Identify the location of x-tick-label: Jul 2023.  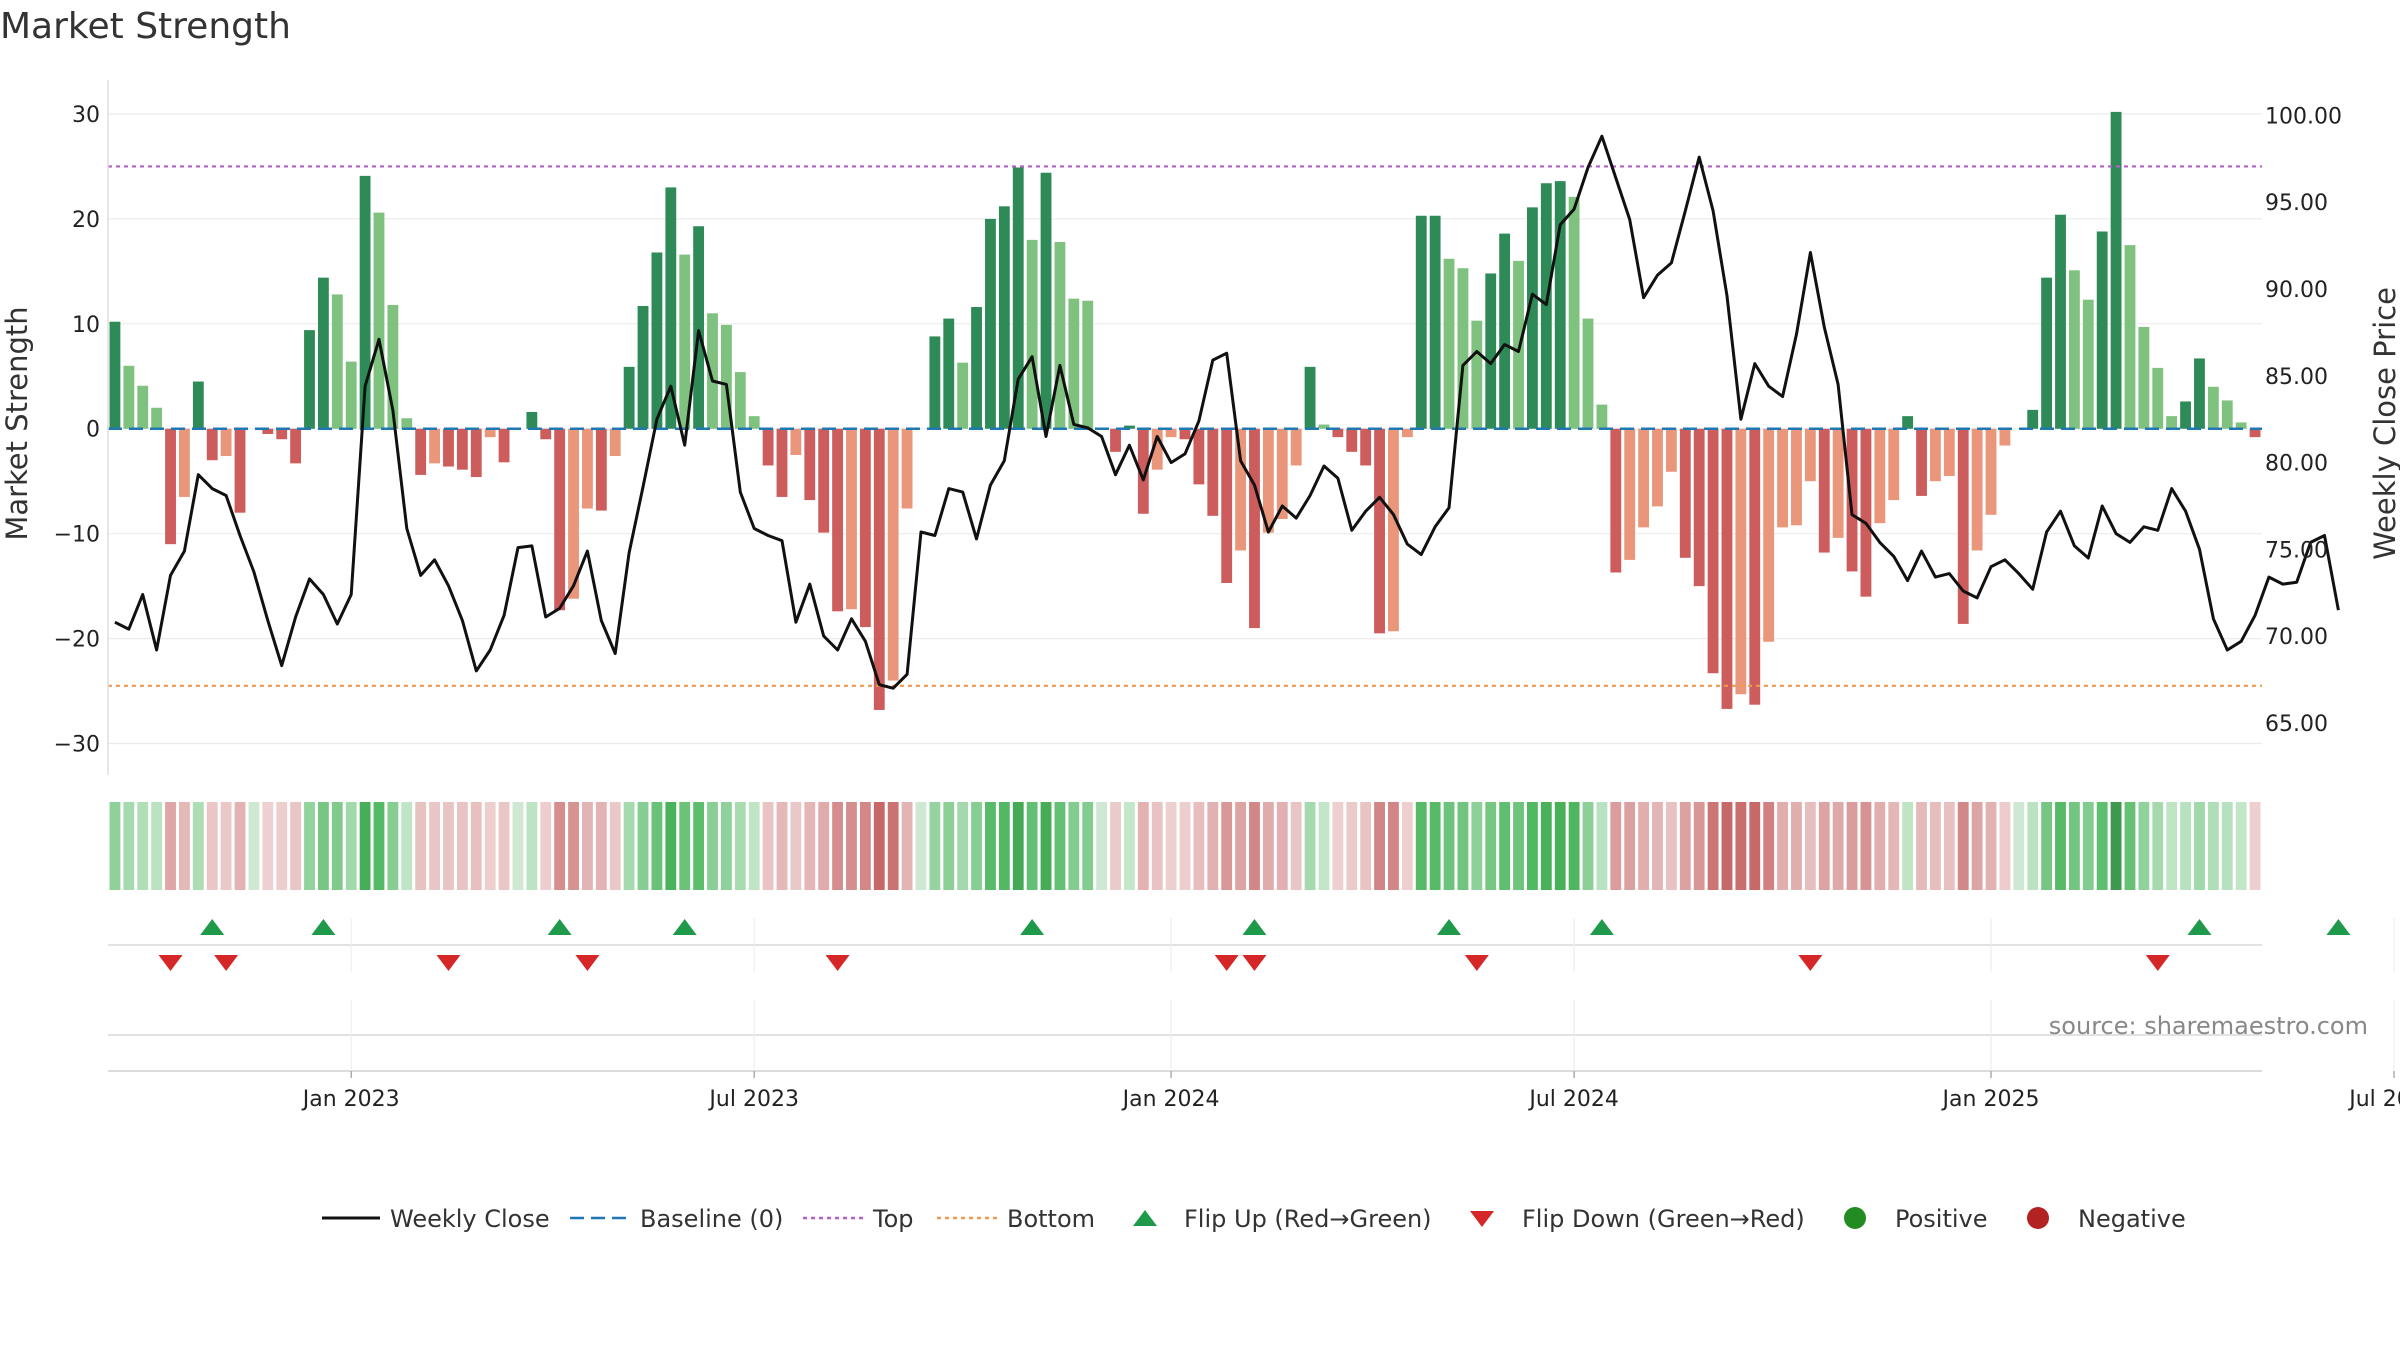
(753, 1099).